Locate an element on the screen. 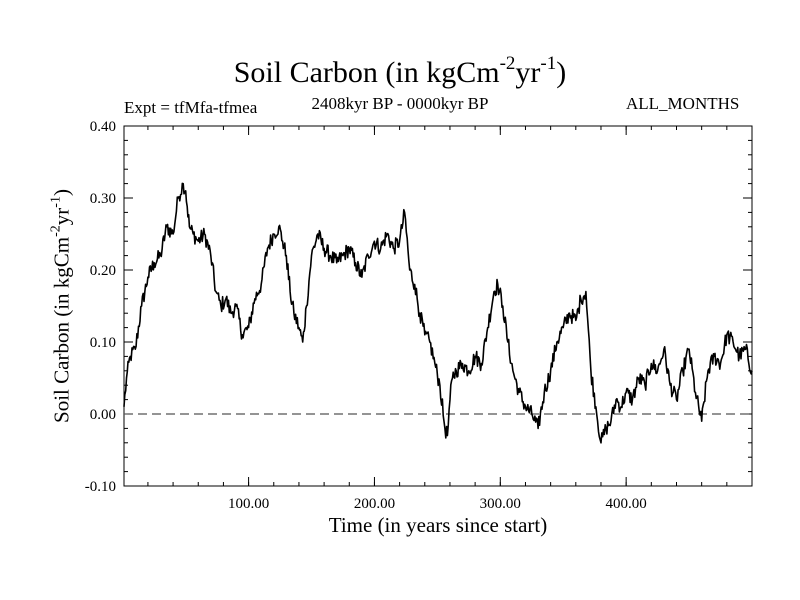 This screenshot has height=600, width=800. x-tick-label: 100.00 is located at coordinates (248, 504).